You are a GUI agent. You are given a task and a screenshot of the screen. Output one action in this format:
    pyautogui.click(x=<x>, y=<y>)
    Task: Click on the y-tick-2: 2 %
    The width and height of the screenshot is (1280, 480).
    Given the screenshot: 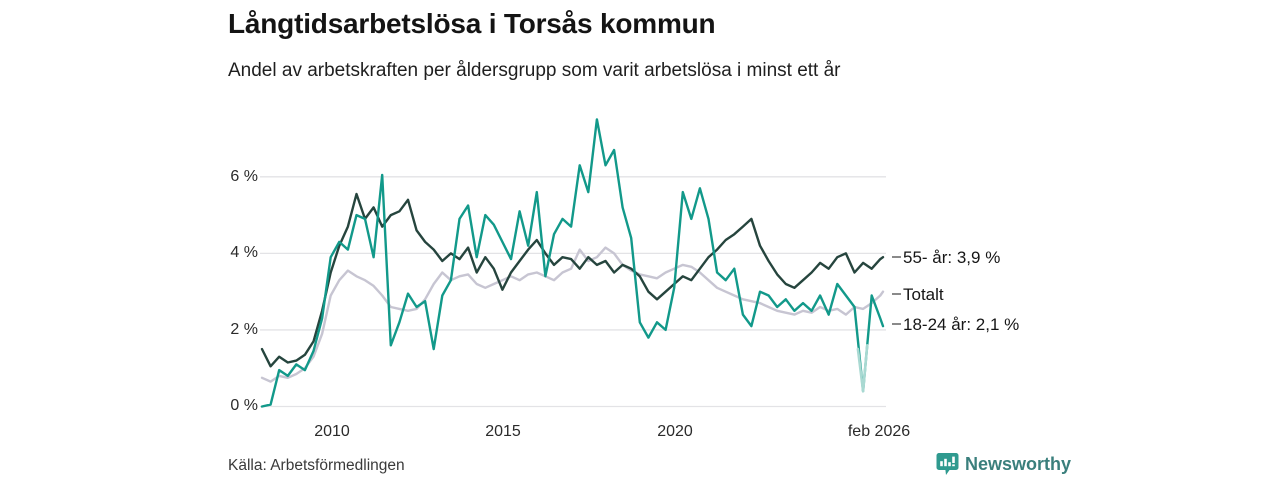 What is the action you would take?
    pyautogui.click(x=244, y=329)
    